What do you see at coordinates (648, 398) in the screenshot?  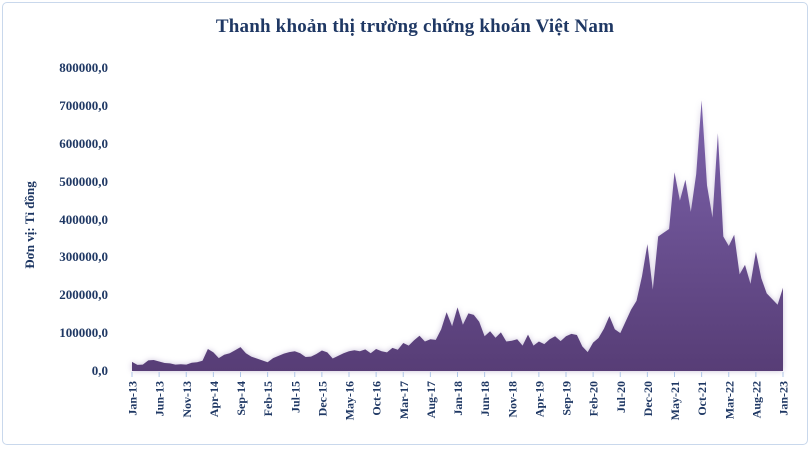 I see `svg-text: Dec-20` at bounding box center [648, 398].